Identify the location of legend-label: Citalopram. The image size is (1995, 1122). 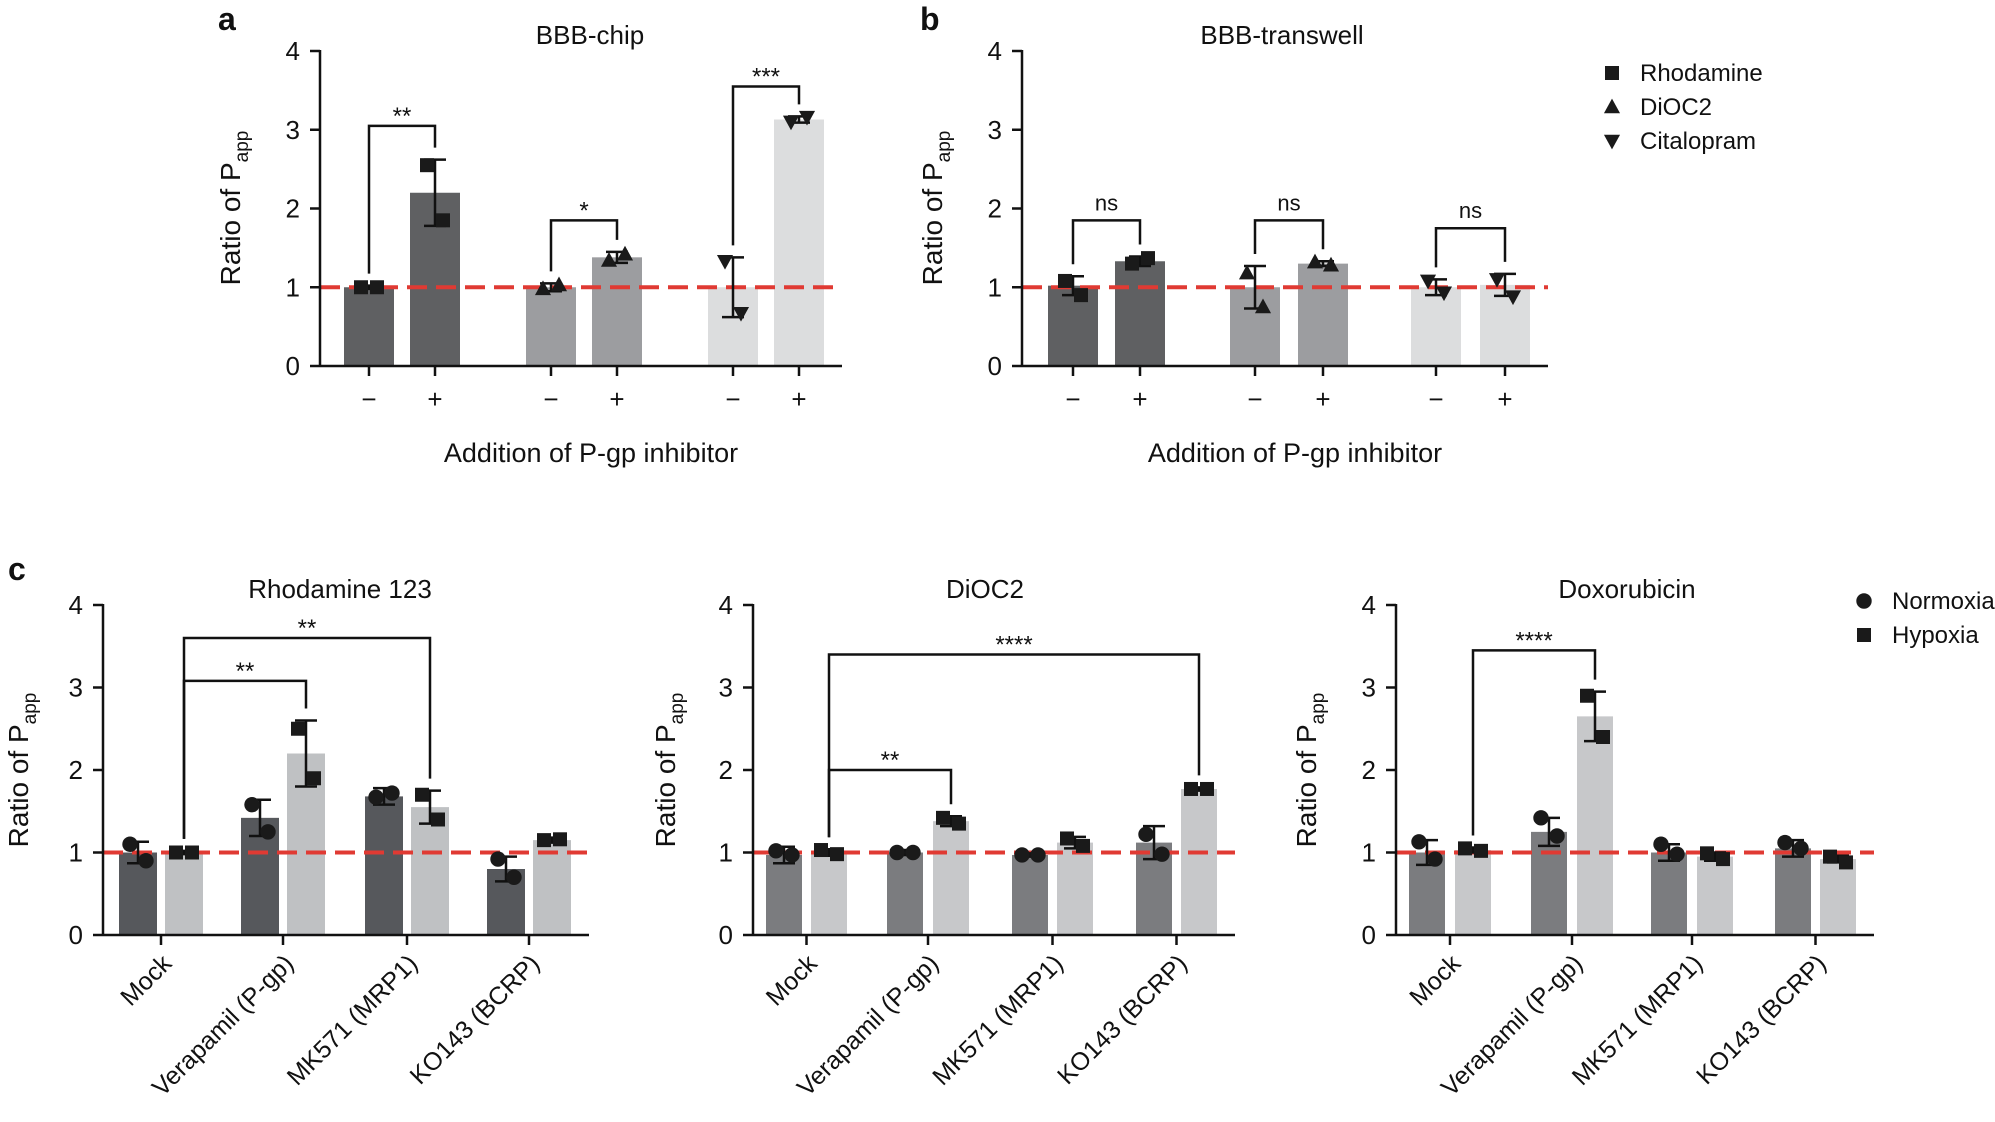
(1698, 141).